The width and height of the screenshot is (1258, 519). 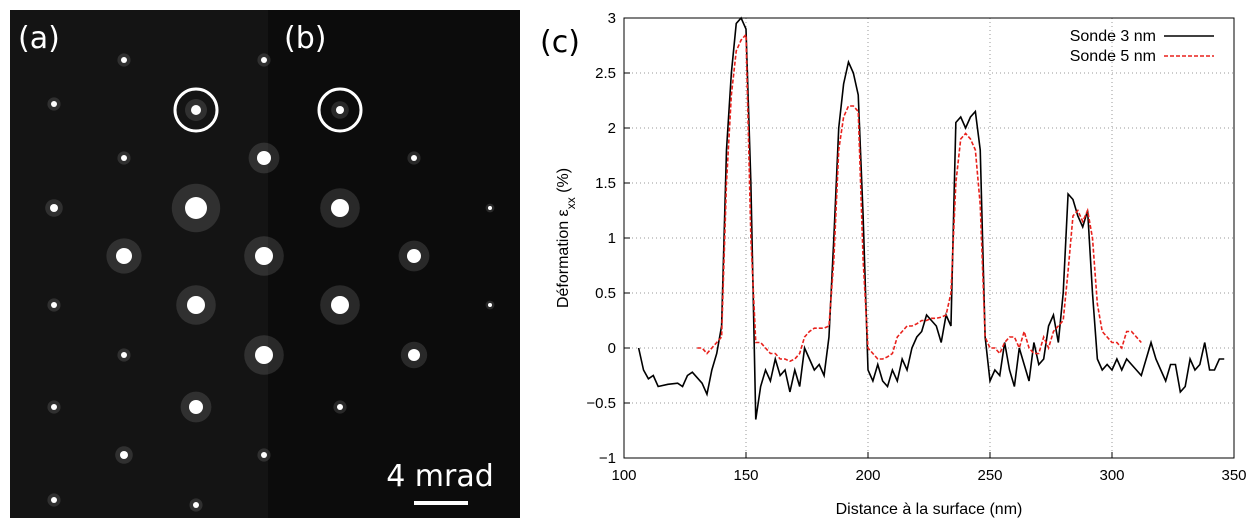 I want to click on y-tick-label: 0.5, so click(x=605, y=293).